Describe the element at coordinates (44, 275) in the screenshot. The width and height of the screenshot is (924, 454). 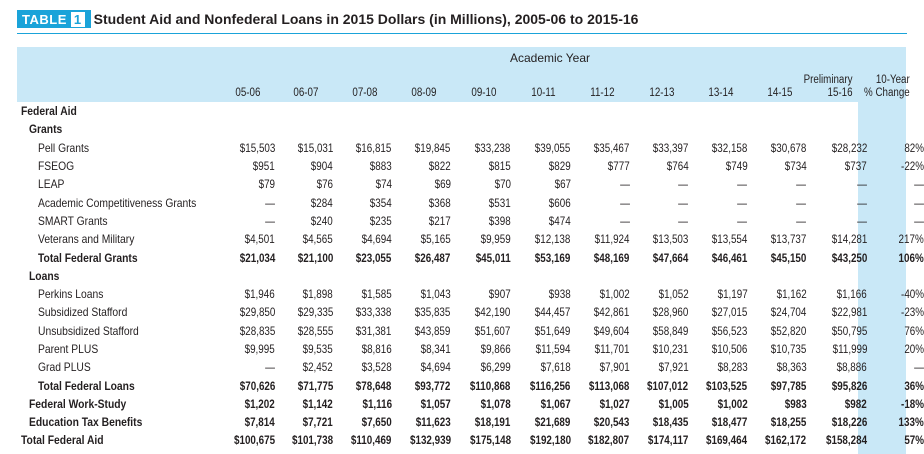
I see `row-label: Loans` at that location.